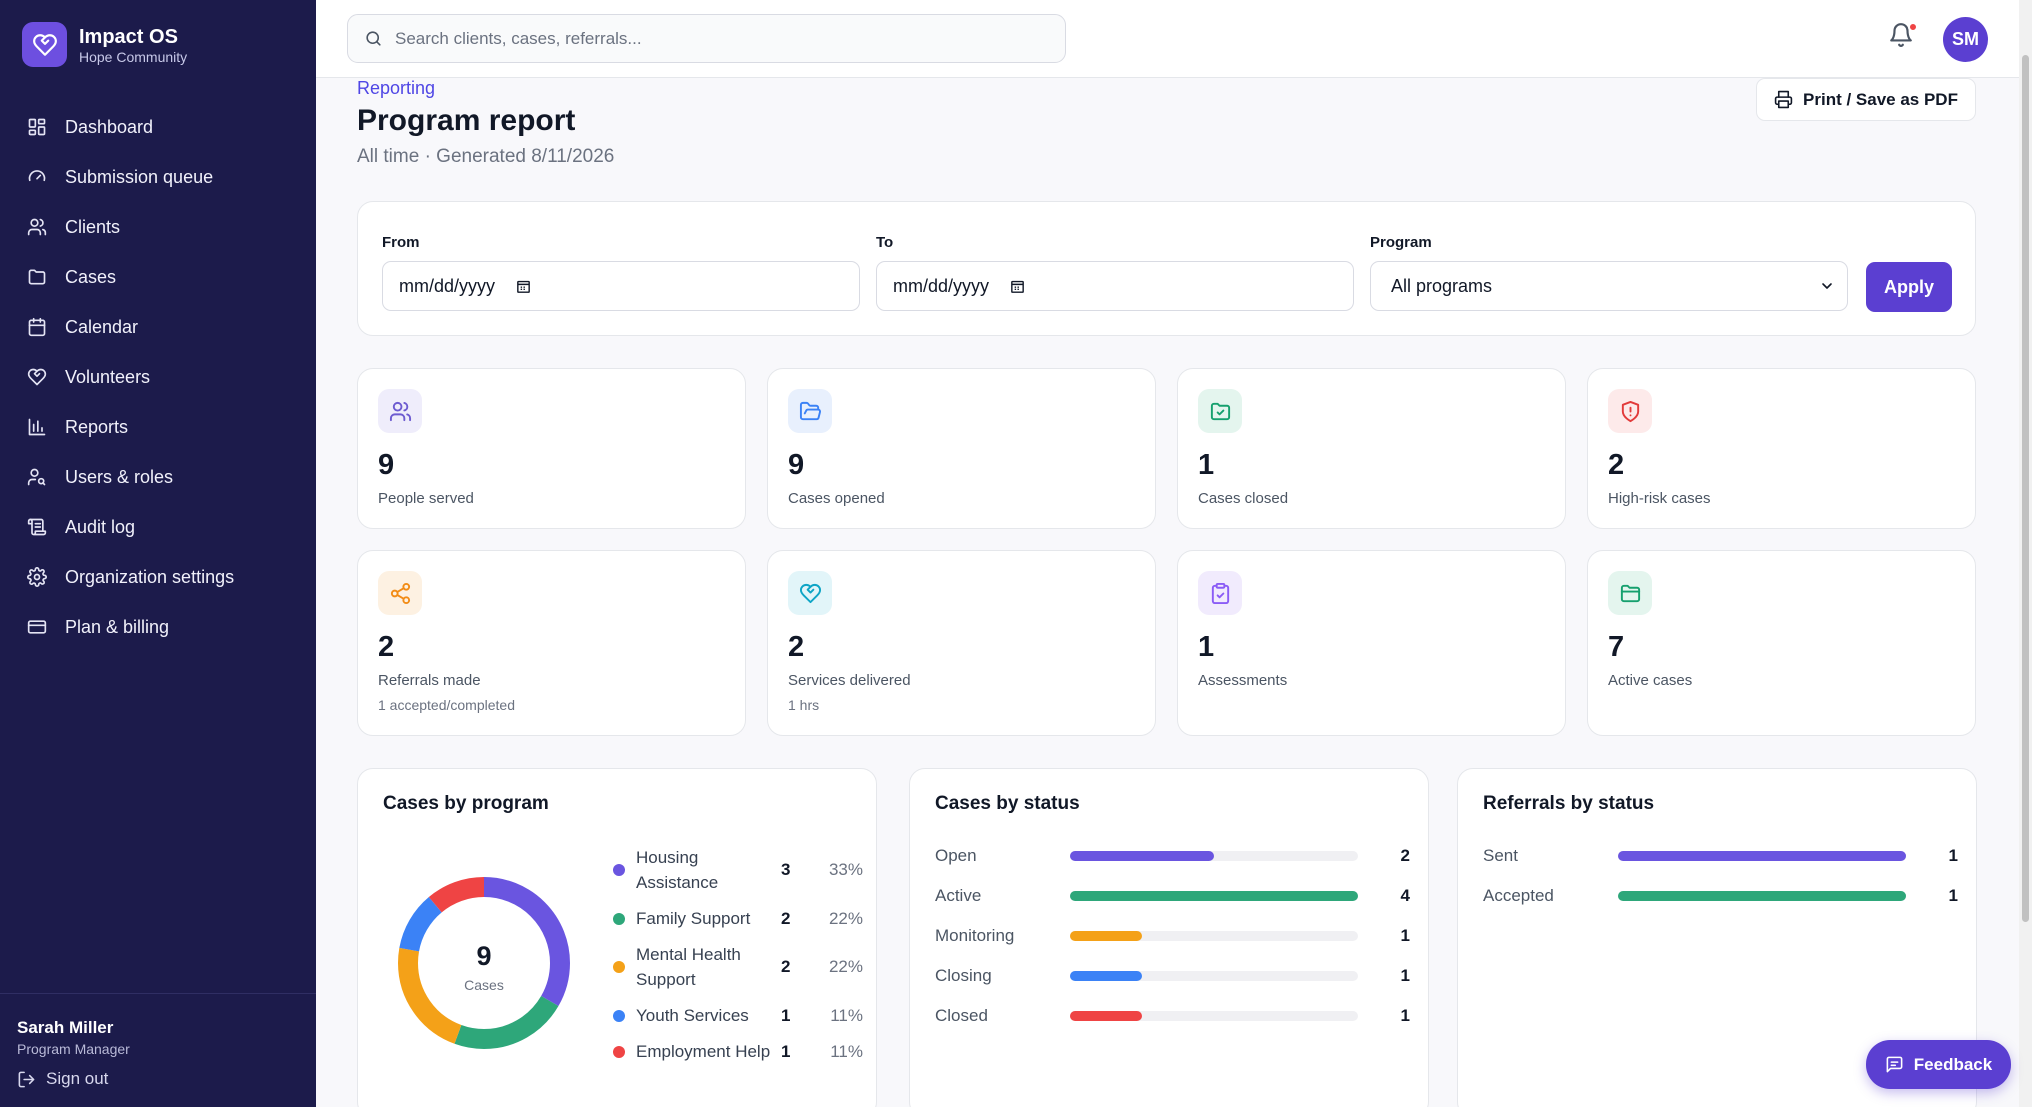 Image resolution: width=2032 pixels, height=1107 pixels. What do you see at coordinates (158, 327) in the screenshot?
I see `sidebar-item-calendar: Calendar` at bounding box center [158, 327].